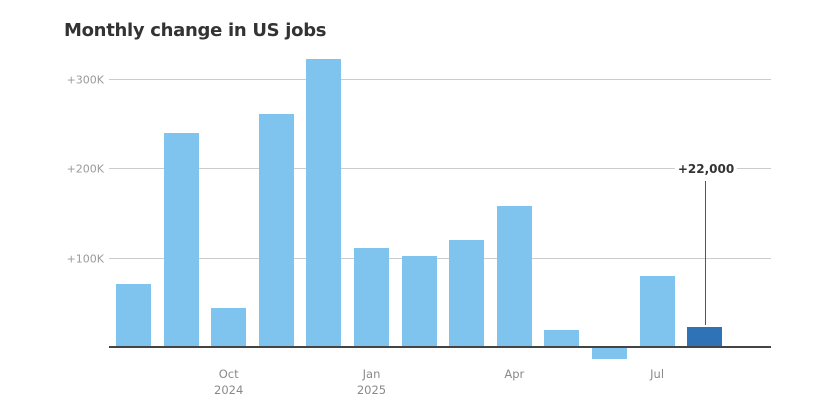 The height and width of the screenshot is (416, 821). What do you see at coordinates (562, 338) in the screenshot?
I see `bar-may-2025` at bounding box center [562, 338].